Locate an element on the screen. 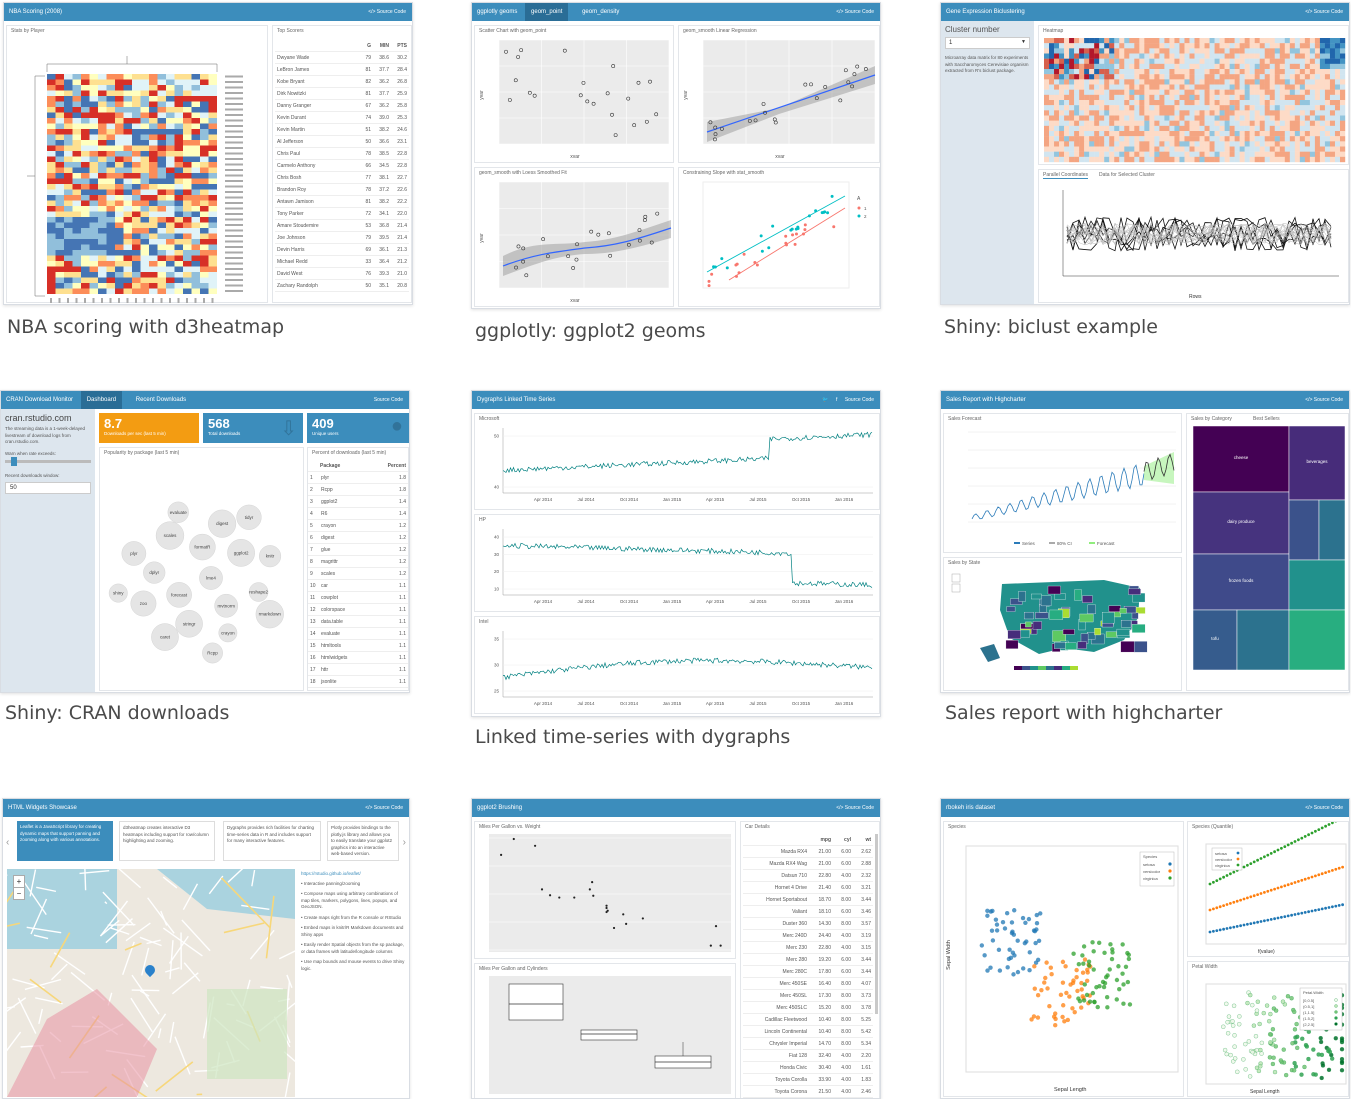  carousel-left-icon: ‹ is located at coordinates (8, 842).